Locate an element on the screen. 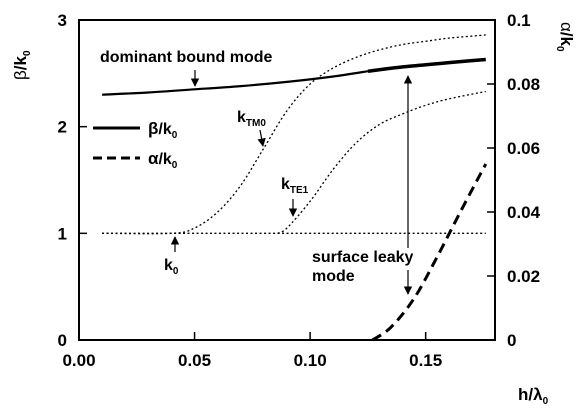  annotation-dominant-bound-mode: dominant bound mode is located at coordinates (186, 57).